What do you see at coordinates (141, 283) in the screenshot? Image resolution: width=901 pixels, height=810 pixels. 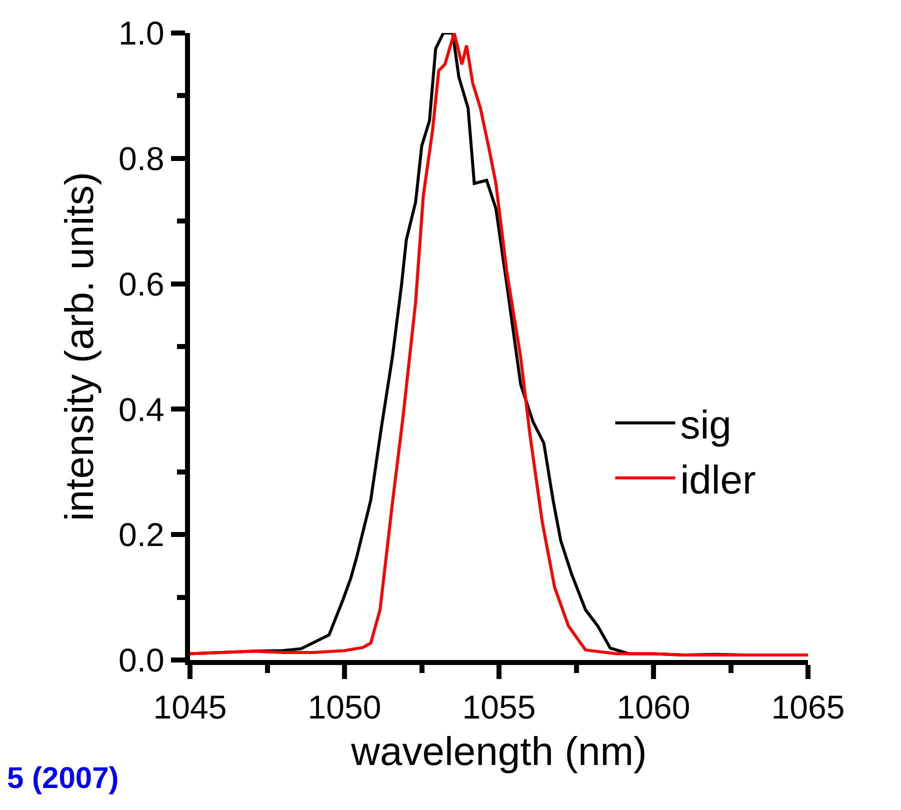 I see `y-tick-label: 0.6` at bounding box center [141, 283].